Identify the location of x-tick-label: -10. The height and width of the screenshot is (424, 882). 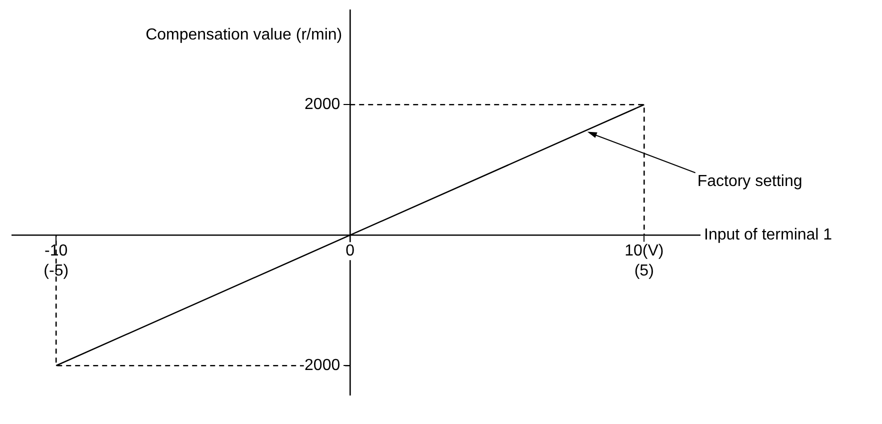
(56, 251).